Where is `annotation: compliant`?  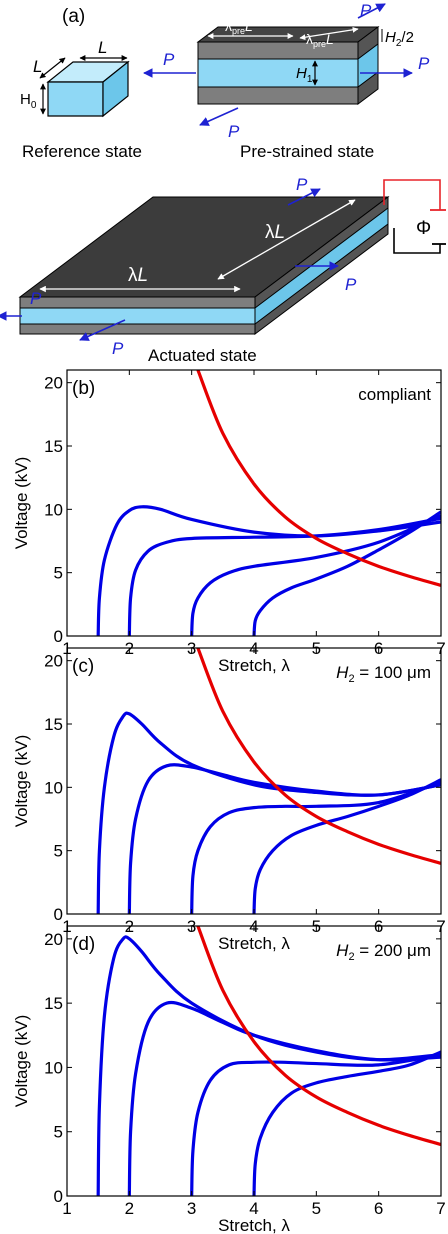
annotation: compliant is located at coordinates (394, 394).